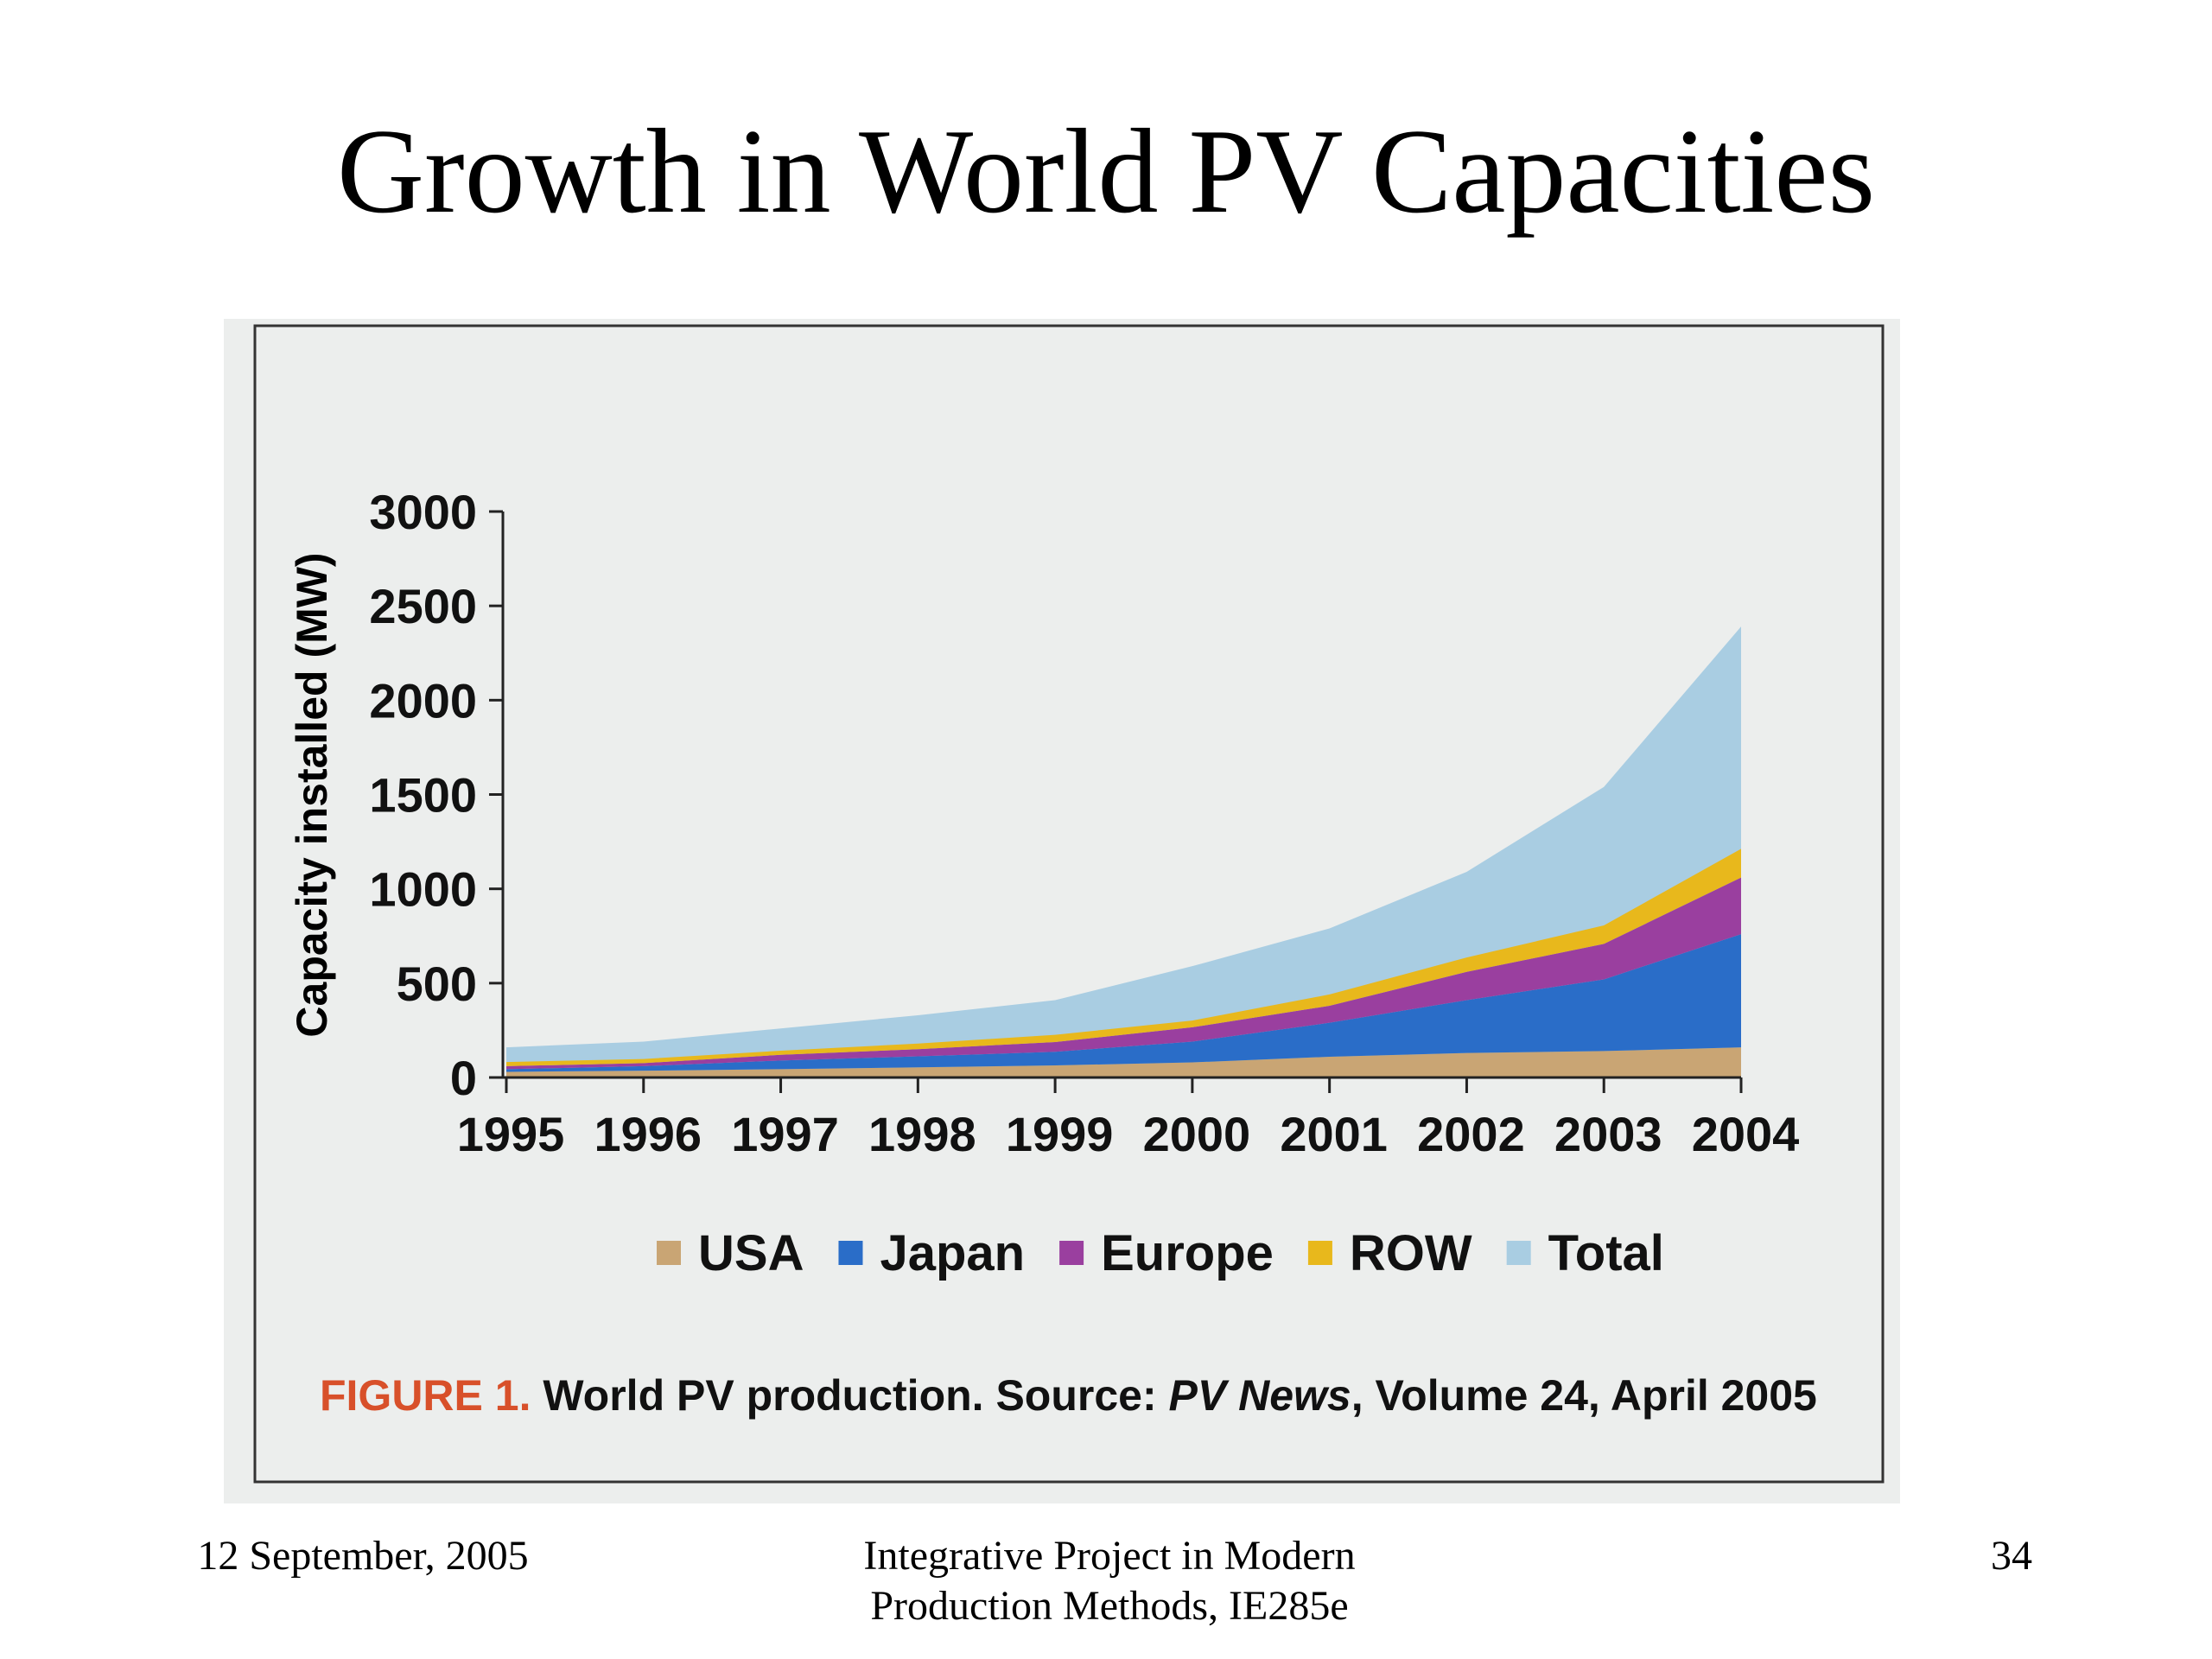  What do you see at coordinates (2011, 1556) in the screenshot?
I see `footer-page: 34` at bounding box center [2011, 1556].